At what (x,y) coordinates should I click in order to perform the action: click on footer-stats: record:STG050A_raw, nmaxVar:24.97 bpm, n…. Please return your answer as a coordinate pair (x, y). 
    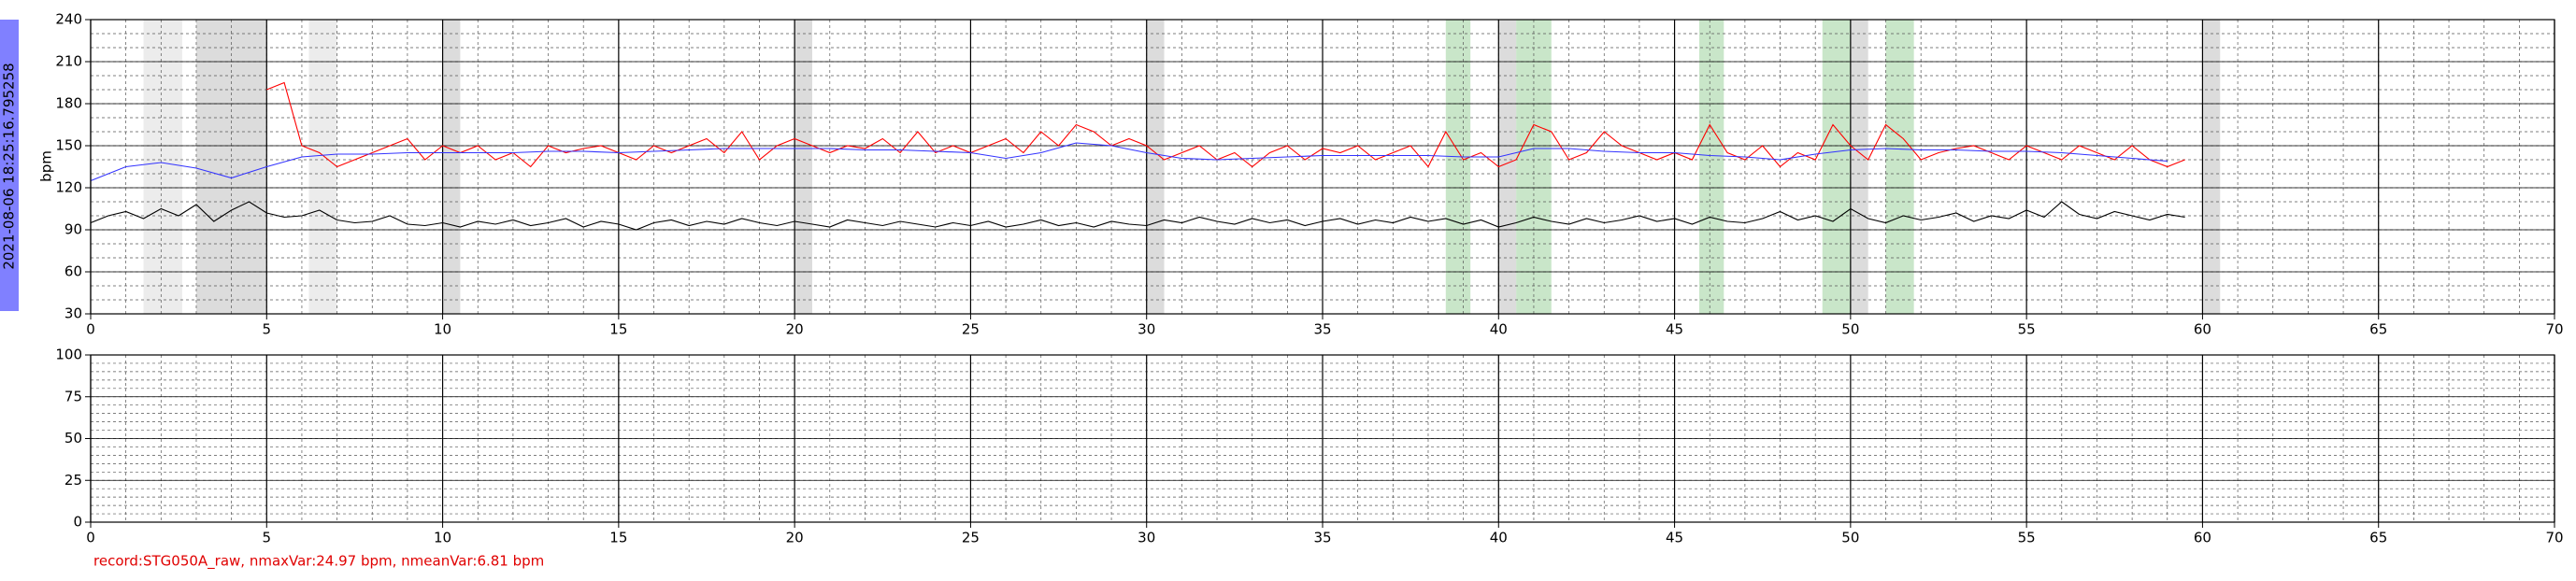
    Looking at the image, I should click on (318, 562).